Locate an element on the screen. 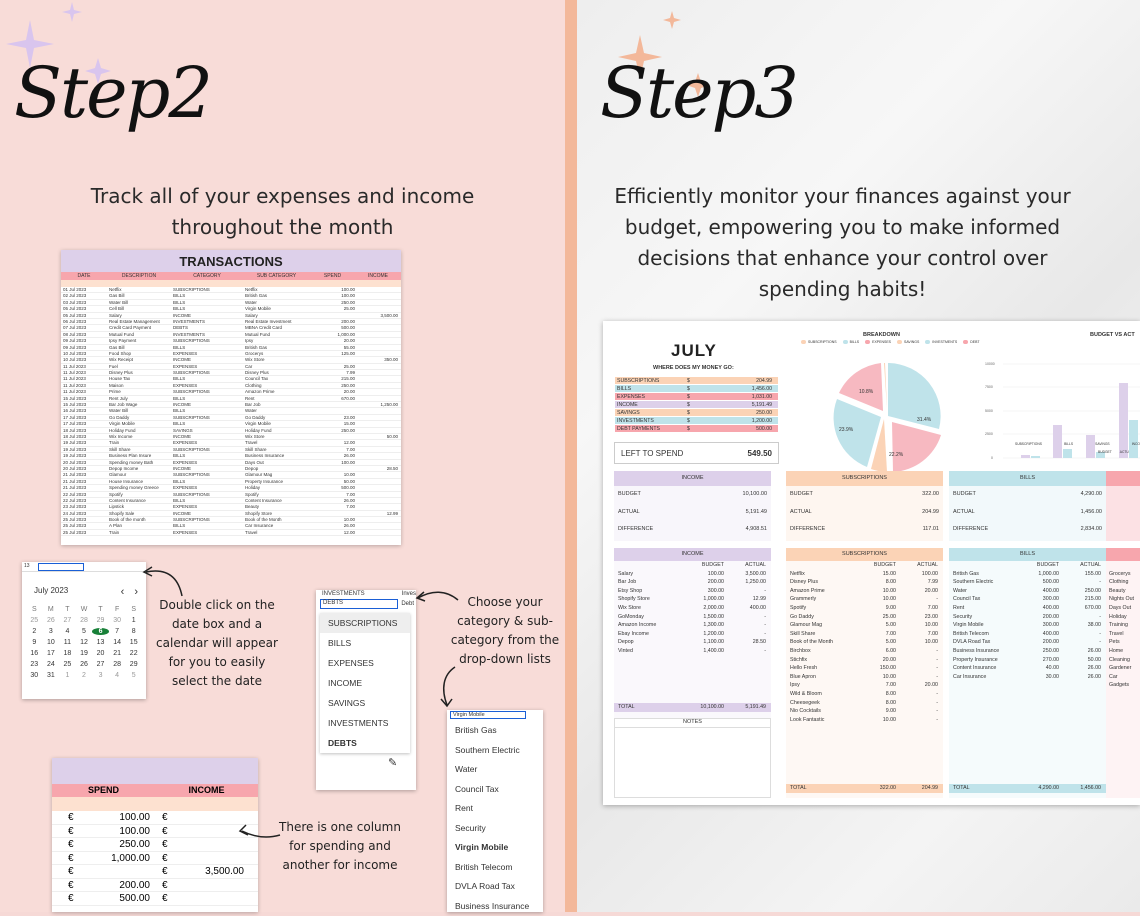 The image size is (1140, 916). category-option: SAVINGS is located at coordinates (365, 703).